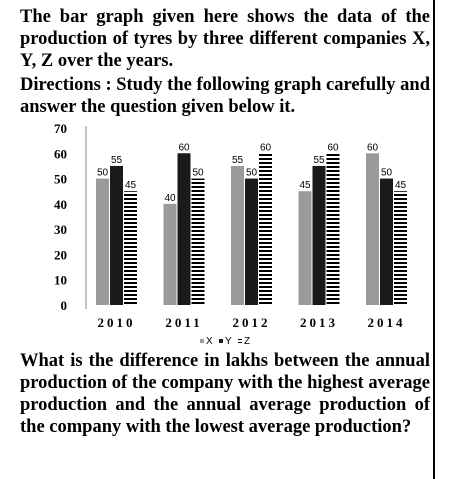 The width and height of the screenshot is (454, 479). What do you see at coordinates (387, 322) in the screenshot?
I see `x-tick-label: 2014` at bounding box center [387, 322].